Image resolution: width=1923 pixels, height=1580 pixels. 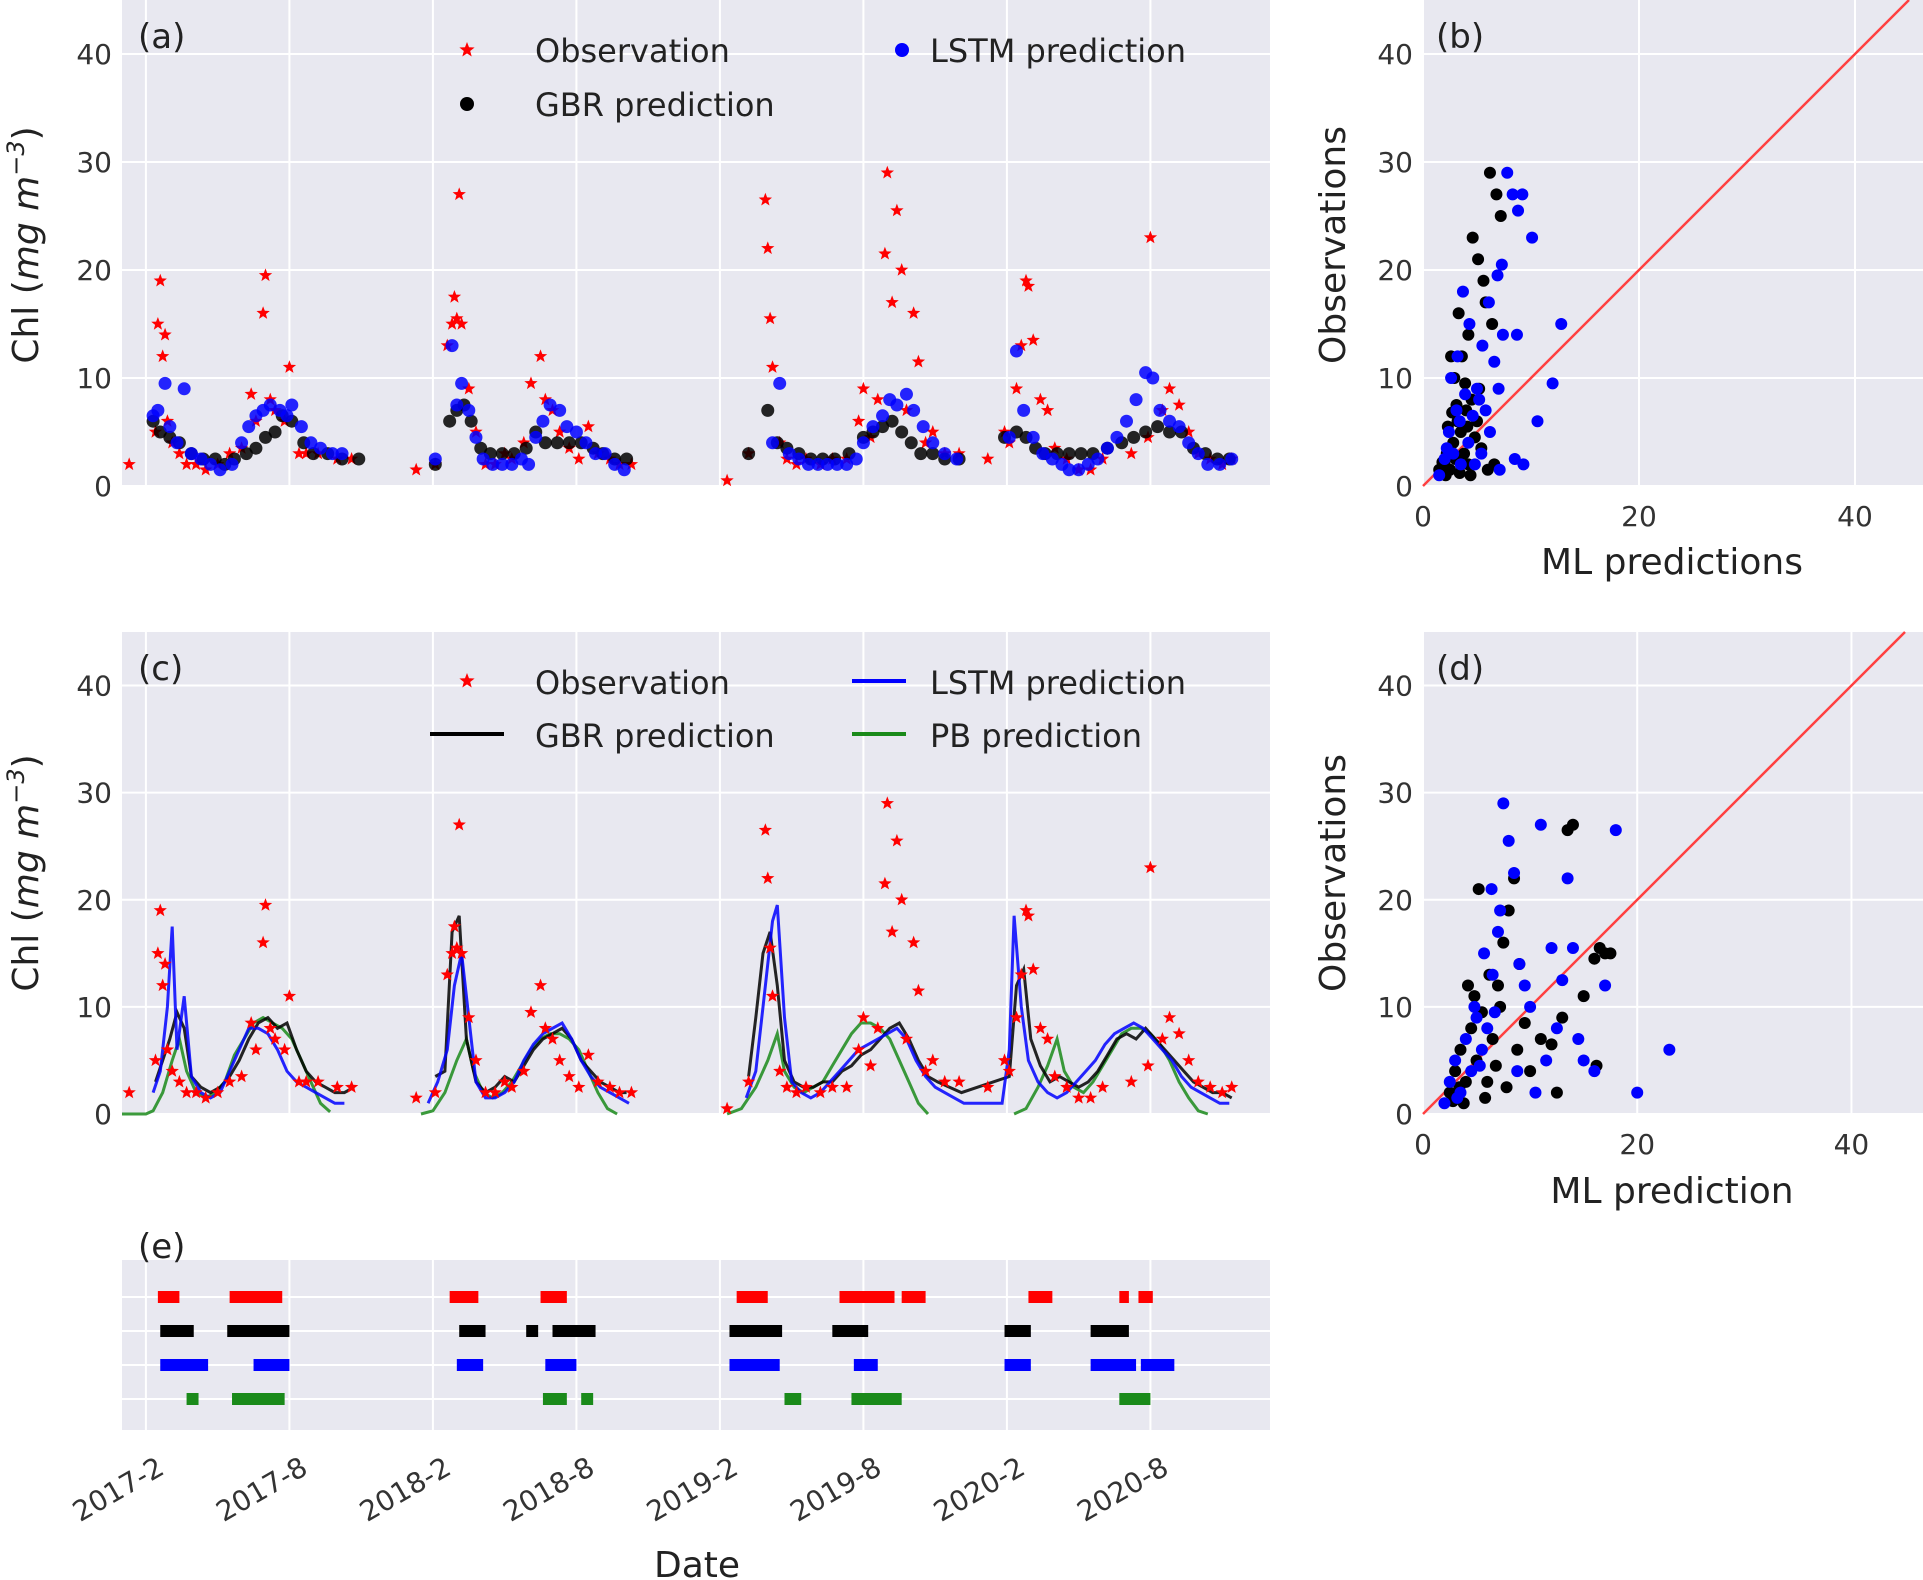 I want to click on gbr-event-bar, so click(x=177, y=1331).